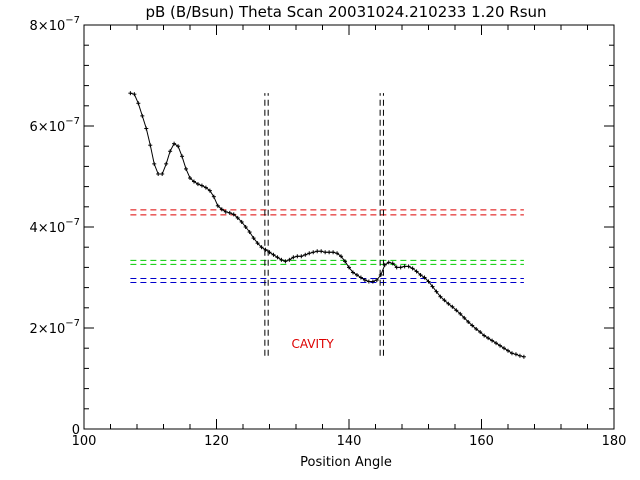  What do you see at coordinates (481, 441) in the screenshot?
I see `x-tick-label: 160` at bounding box center [481, 441].